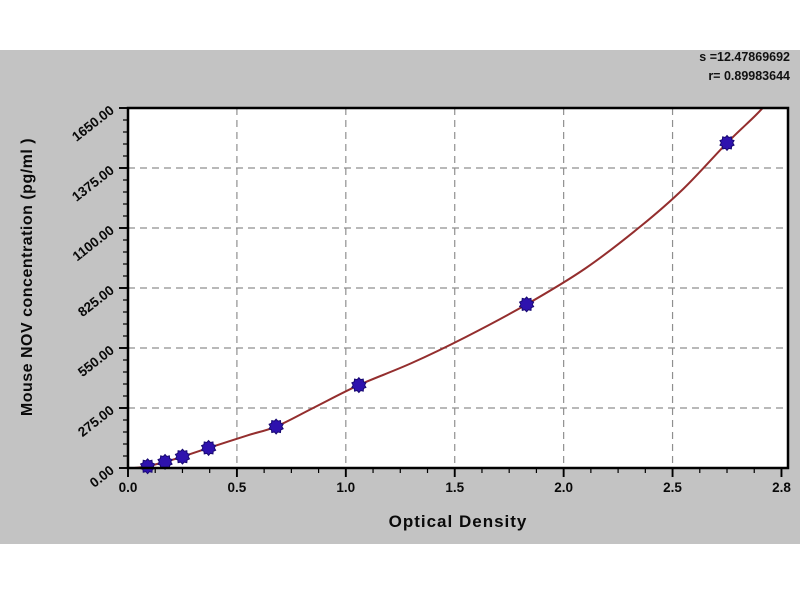  I want to click on y-axis-title: Mouse NOV concentration (pg/ml ), so click(27, 277).